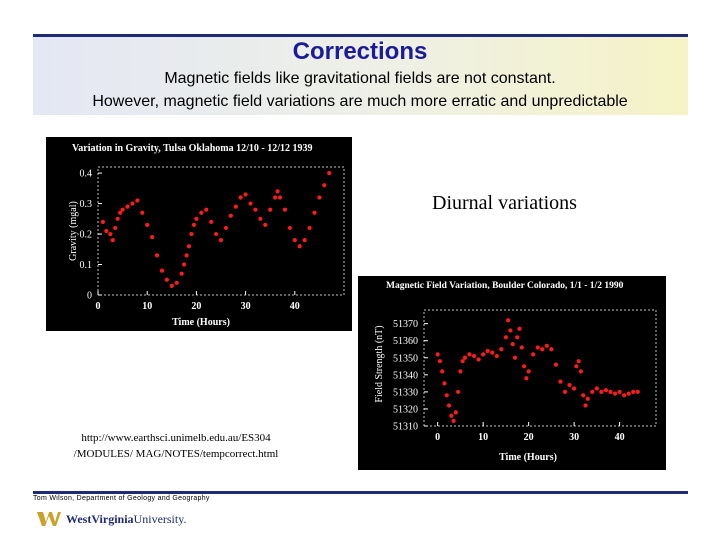  What do you see at coordinates (100, 518) in the screenshot?
I see `logo-text-a: WestVirginia` at bounding box center [100, 518].